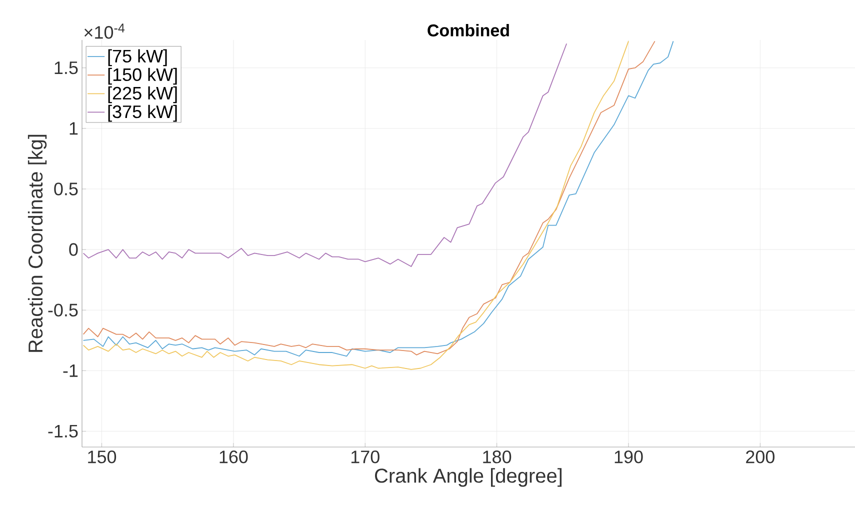 This screenshot has height=508, width=855. What do you see at coordinates (234, 457) in the screenshot?
I see `x-tick-label: 160` at bounding box center [234, 457].